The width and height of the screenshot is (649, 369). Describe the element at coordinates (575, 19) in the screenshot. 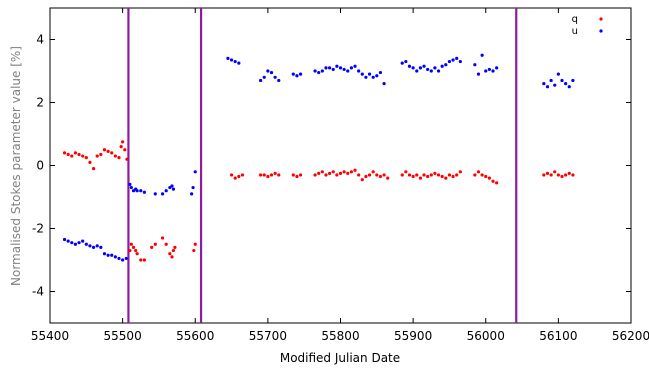

I see `legend-label-q: q` at that location.